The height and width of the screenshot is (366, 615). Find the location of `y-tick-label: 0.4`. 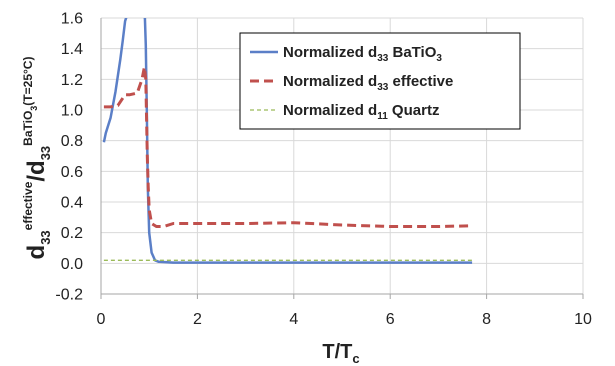

y-tick-label: 0.4 is located at coordinates (72, 203).